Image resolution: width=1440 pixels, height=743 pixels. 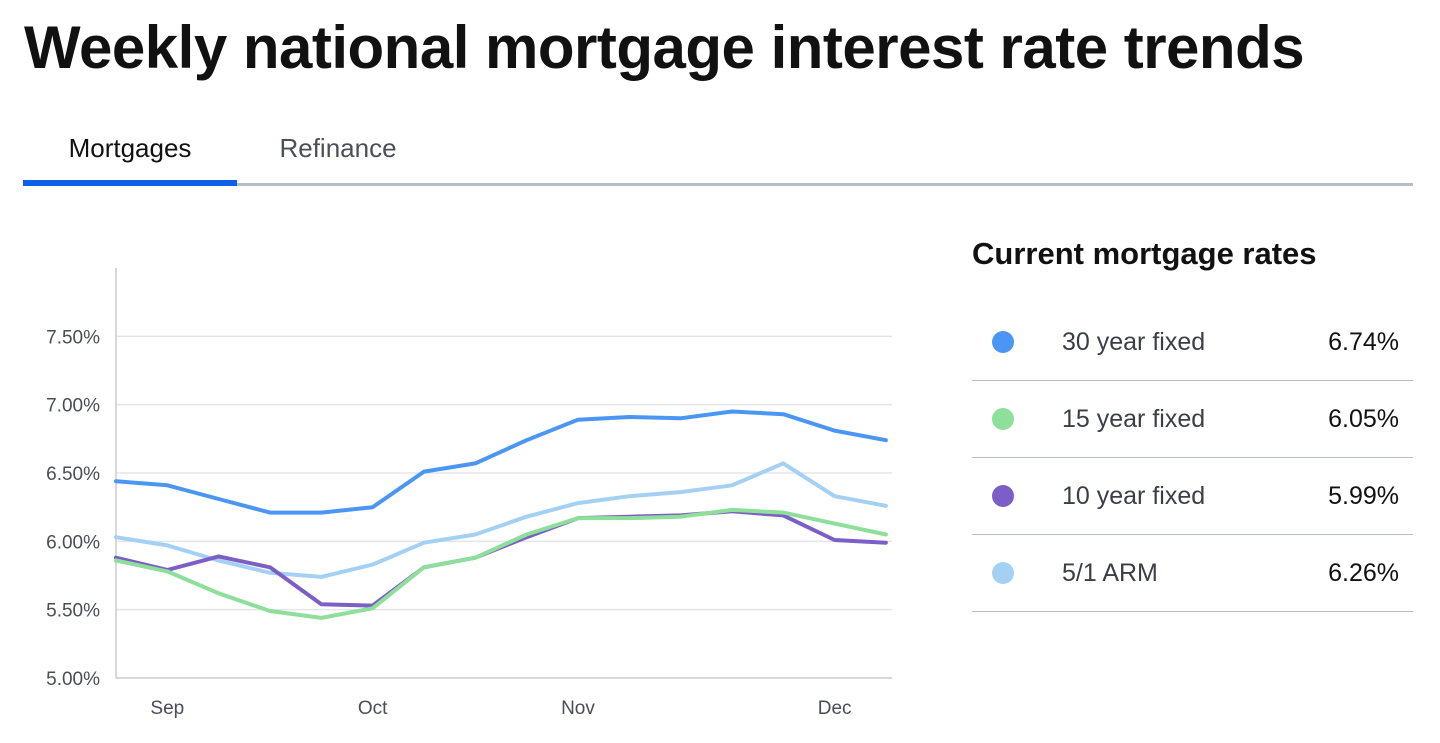 What do you see at coordinates (73, 611) in the screenshot?
I see `y-tick-label: 5.50%` at bounding box center [73, 611].